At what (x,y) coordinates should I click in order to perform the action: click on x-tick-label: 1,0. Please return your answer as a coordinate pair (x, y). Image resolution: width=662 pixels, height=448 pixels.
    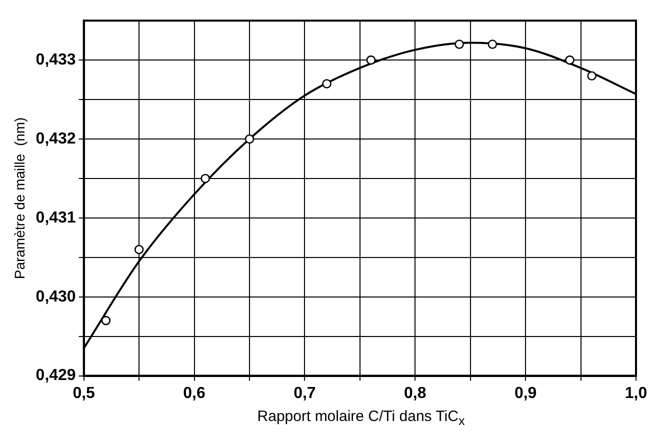
    Looking at the image, I should click on (636, 393).